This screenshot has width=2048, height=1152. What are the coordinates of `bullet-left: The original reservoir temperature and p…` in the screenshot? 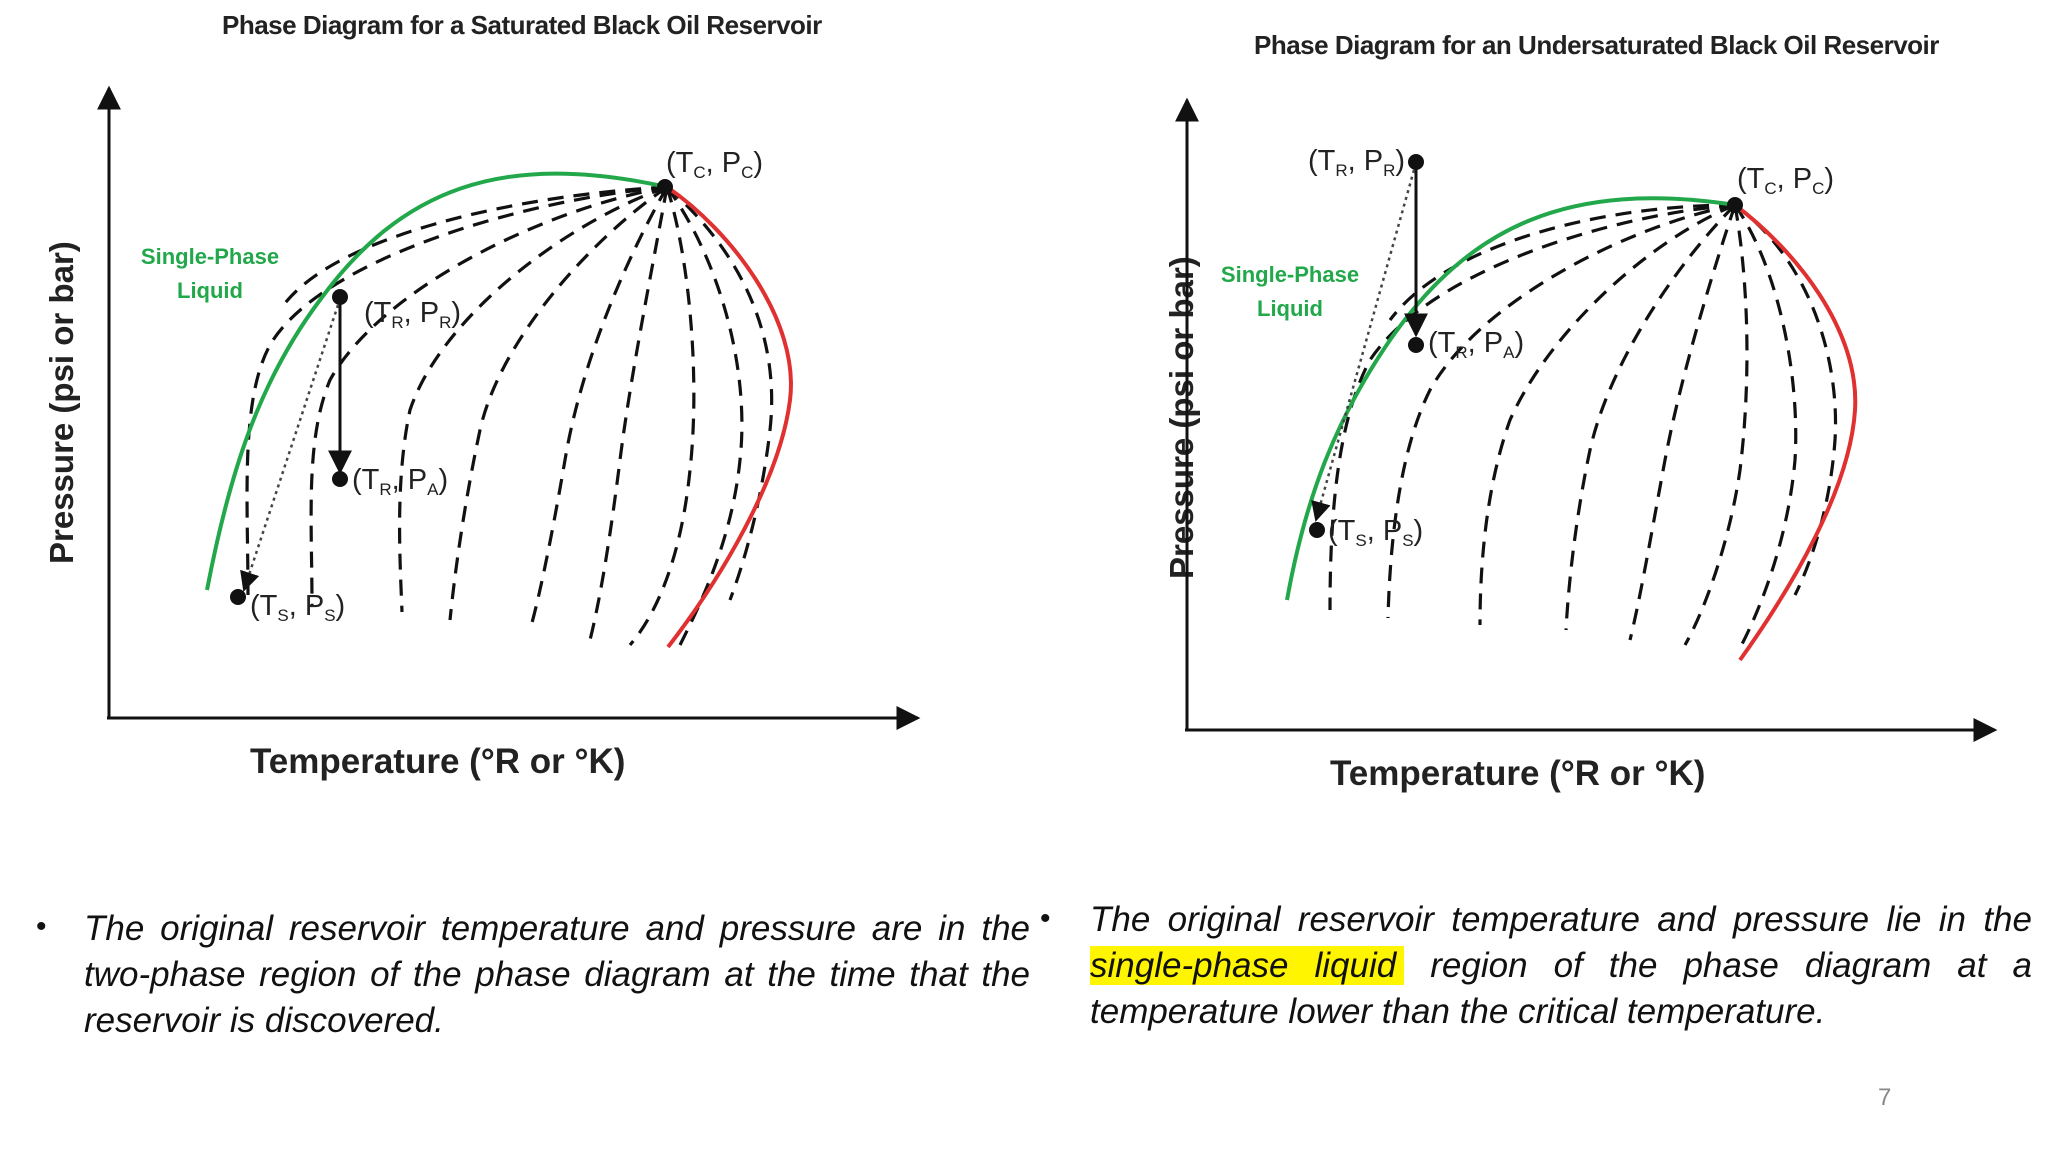 It's located at (557, 974).